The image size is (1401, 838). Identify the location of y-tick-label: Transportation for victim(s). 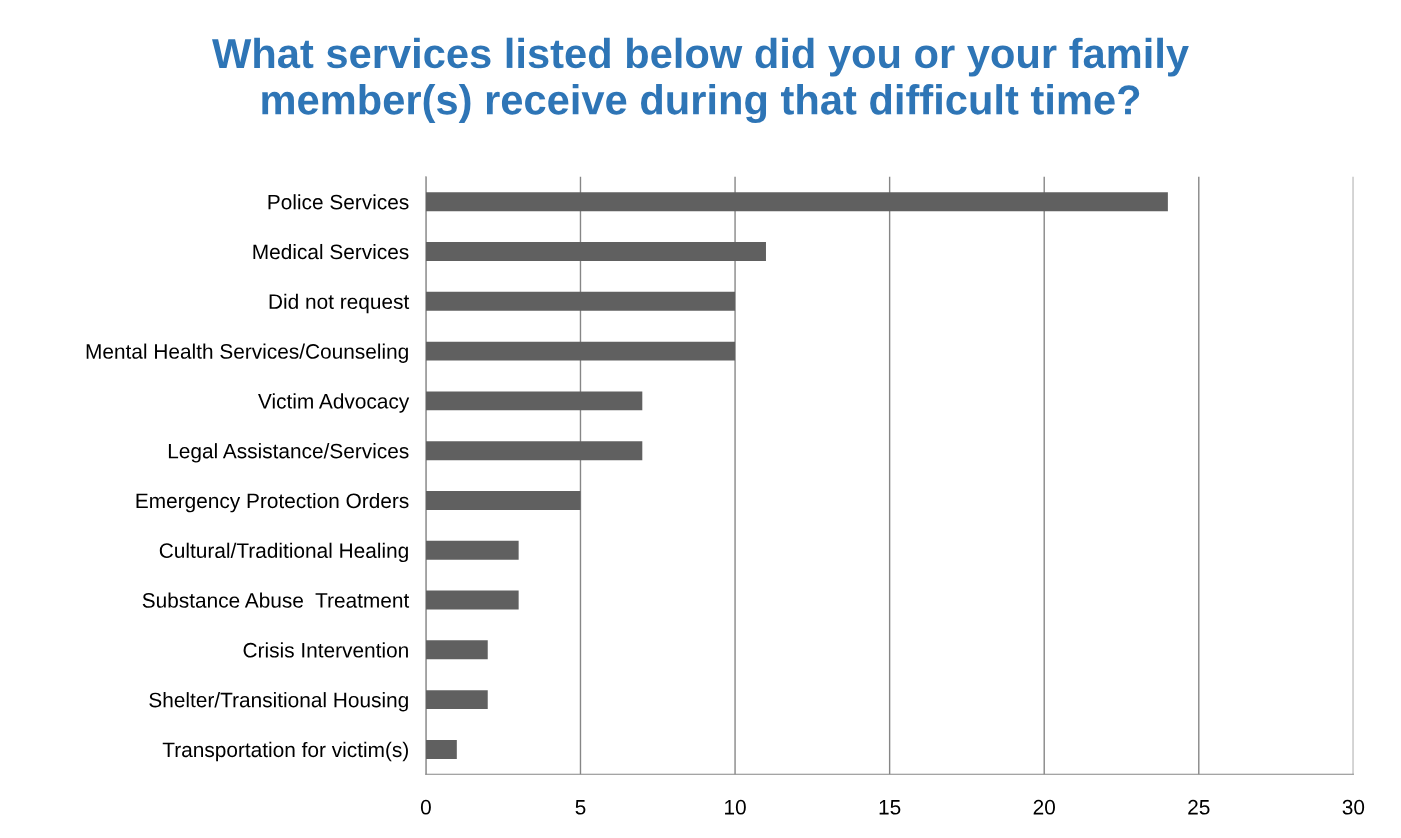
(285, 751).